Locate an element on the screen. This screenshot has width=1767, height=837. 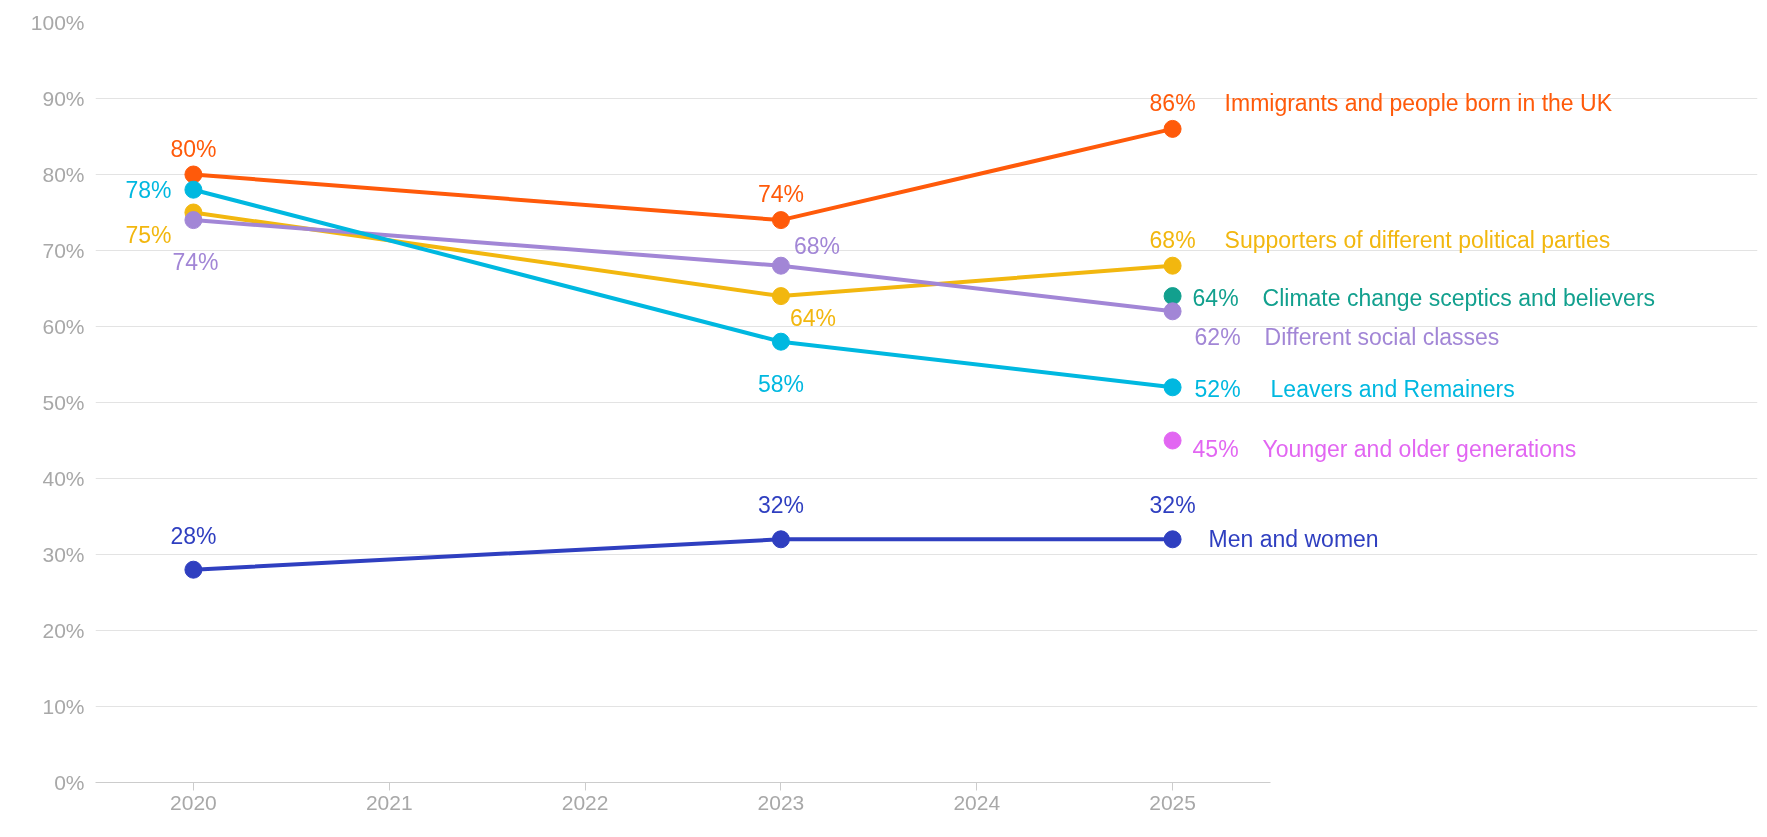
x-tick-label: 2025 is located at coordinates (1172, 802).